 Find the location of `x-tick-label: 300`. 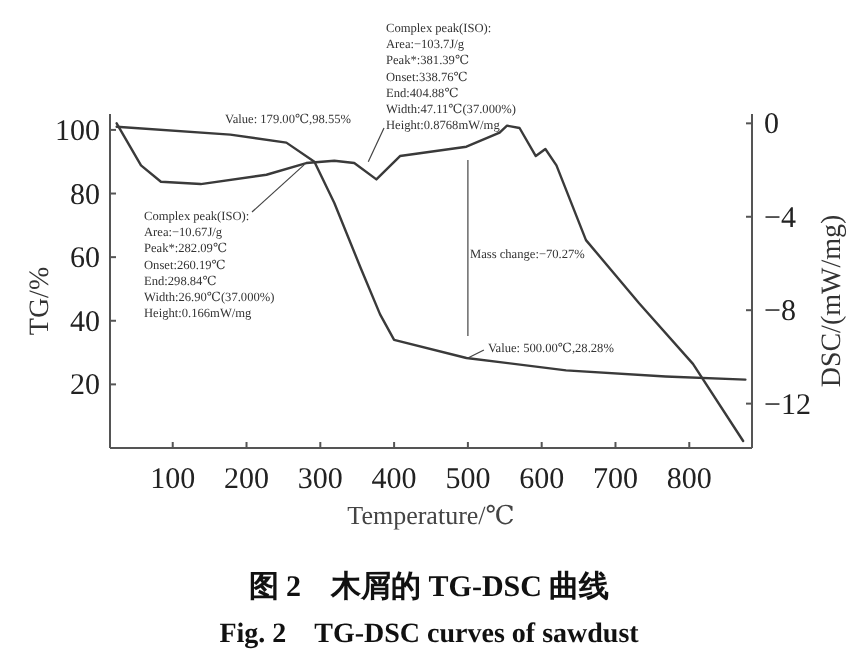

x-tick-label: 300 is located at coordinates (320, 480).